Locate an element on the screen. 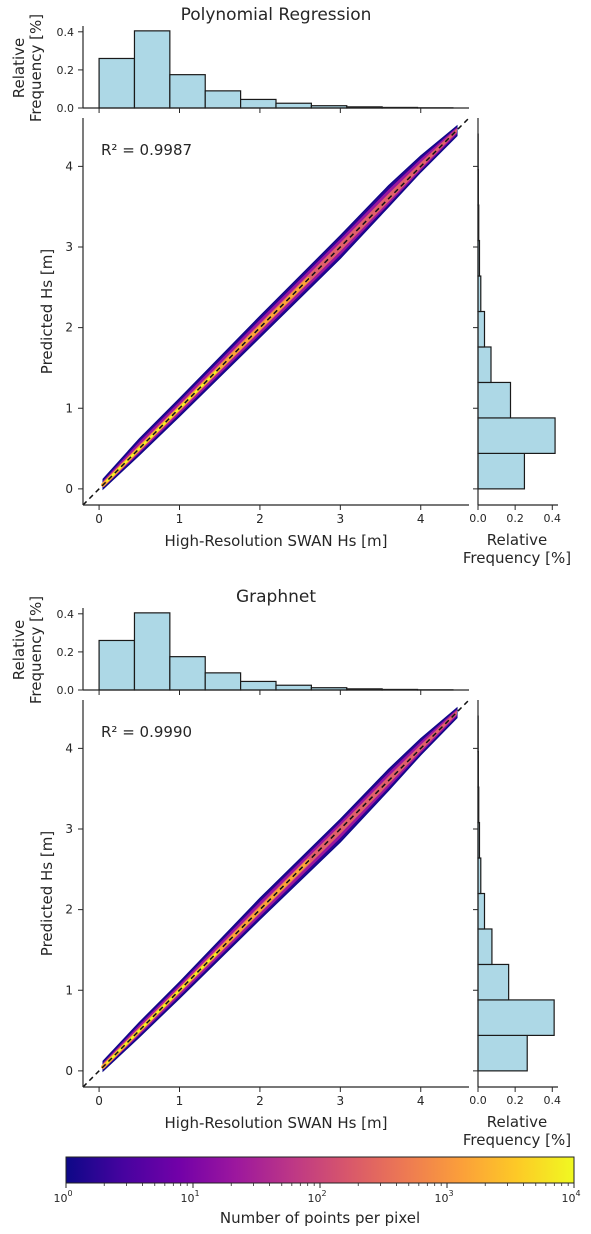 The image size is (591, 1234). colorbar-tick-exponent: 3 is located at coordinates (450, 1193).